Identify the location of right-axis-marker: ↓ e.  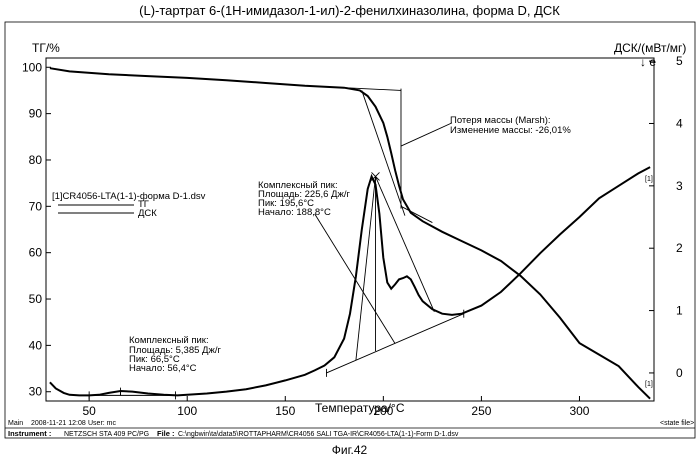
(648, 62).